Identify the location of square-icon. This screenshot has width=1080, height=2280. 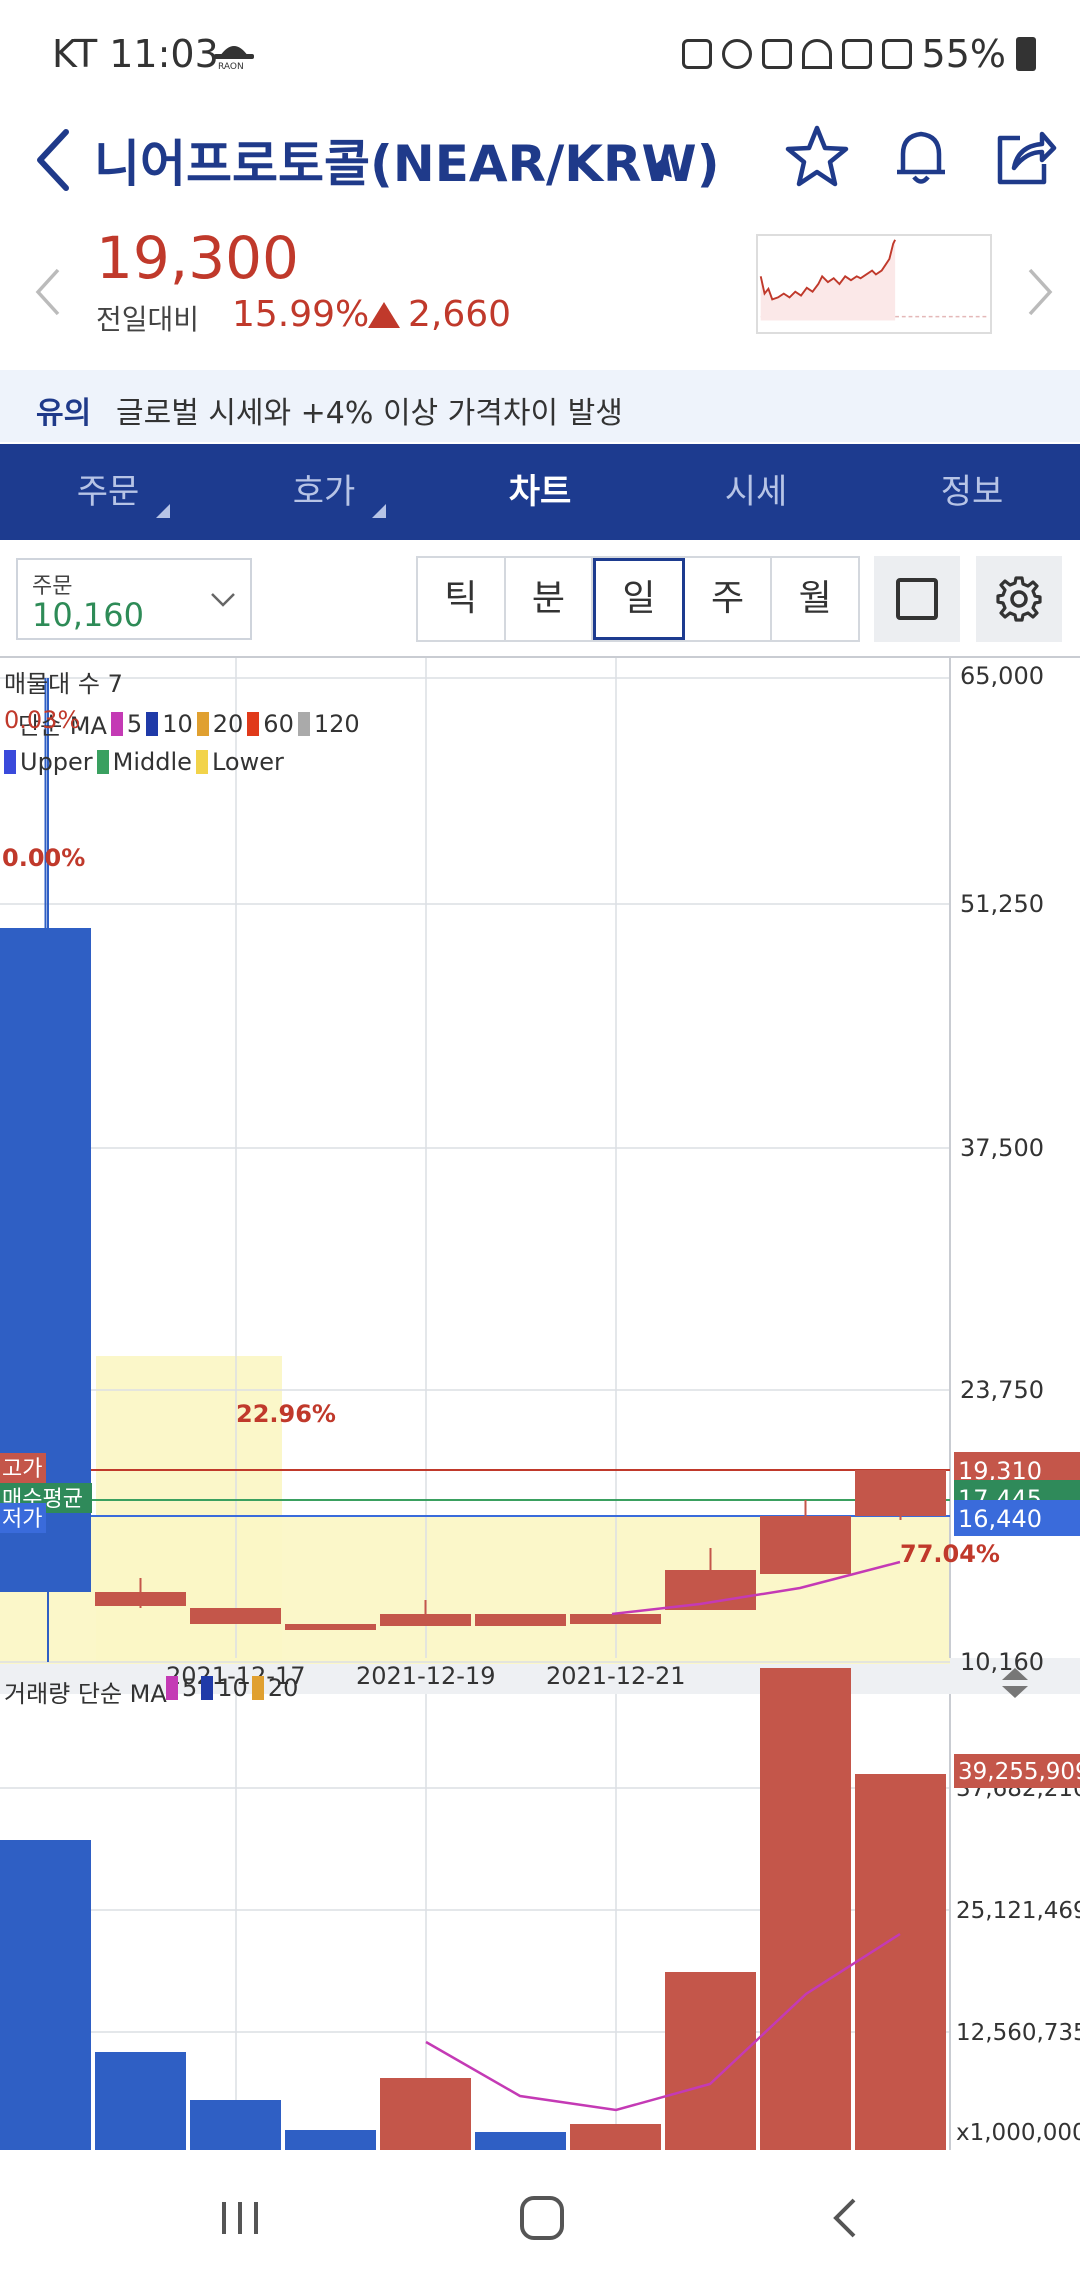
(917, 599).